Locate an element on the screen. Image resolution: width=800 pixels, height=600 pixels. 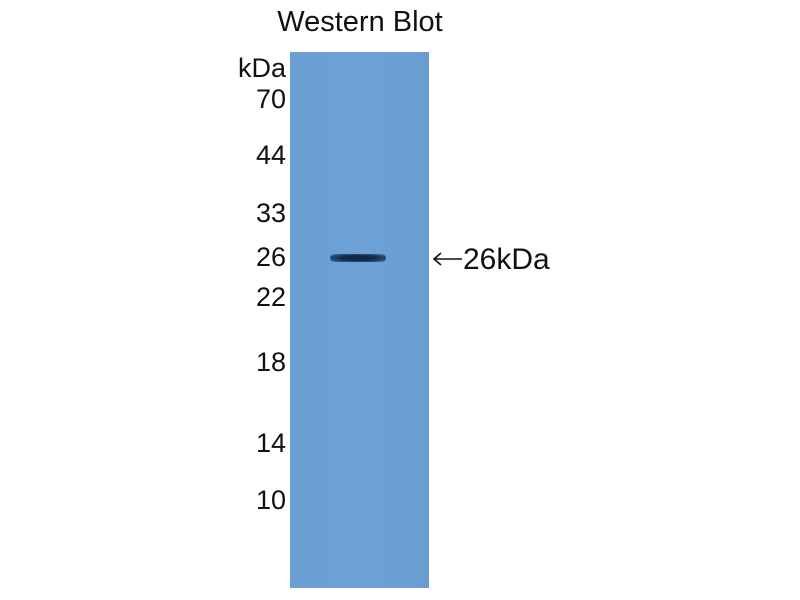
unit-label: kDa is located at coordinates (261, 68).